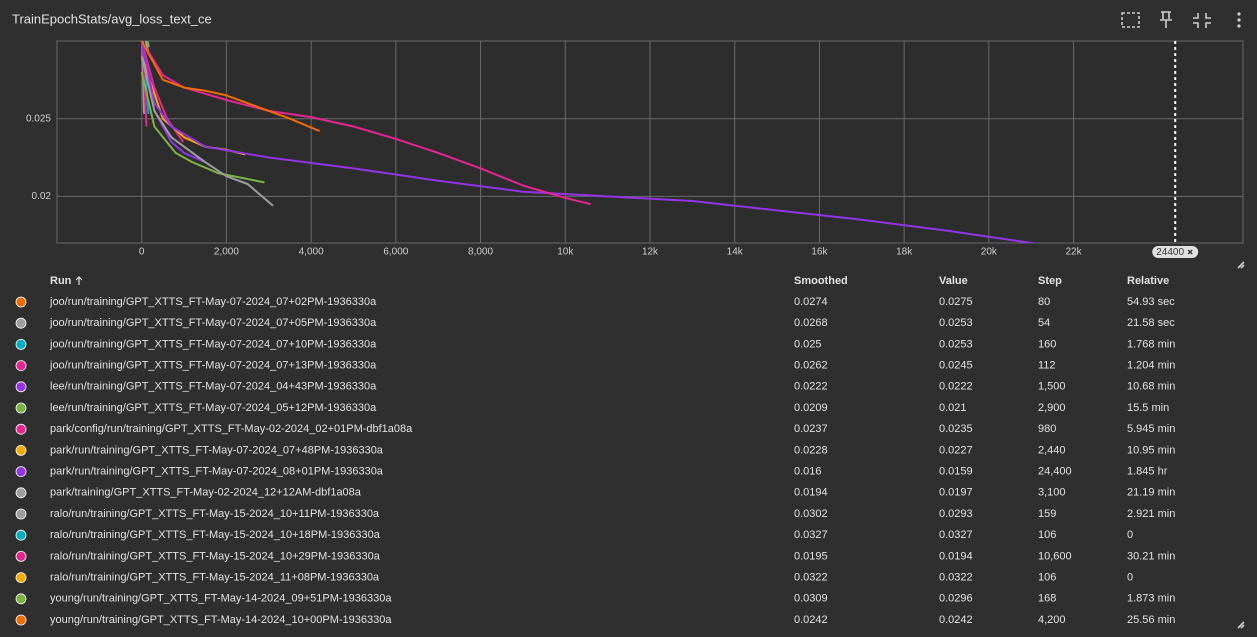 This screenshot has height=637, width=1257. I want to click on x-tick-label: 22k, so click(1074, 252).